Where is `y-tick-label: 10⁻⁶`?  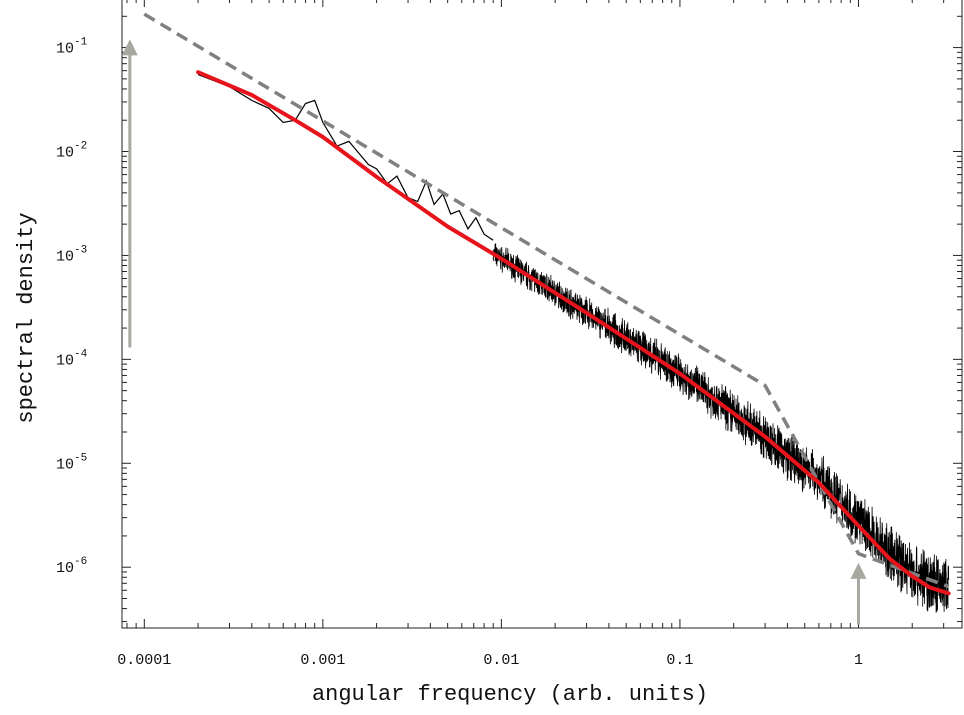 y-tick-label: 10⁻⁶ is located at coordinates (71, 566).